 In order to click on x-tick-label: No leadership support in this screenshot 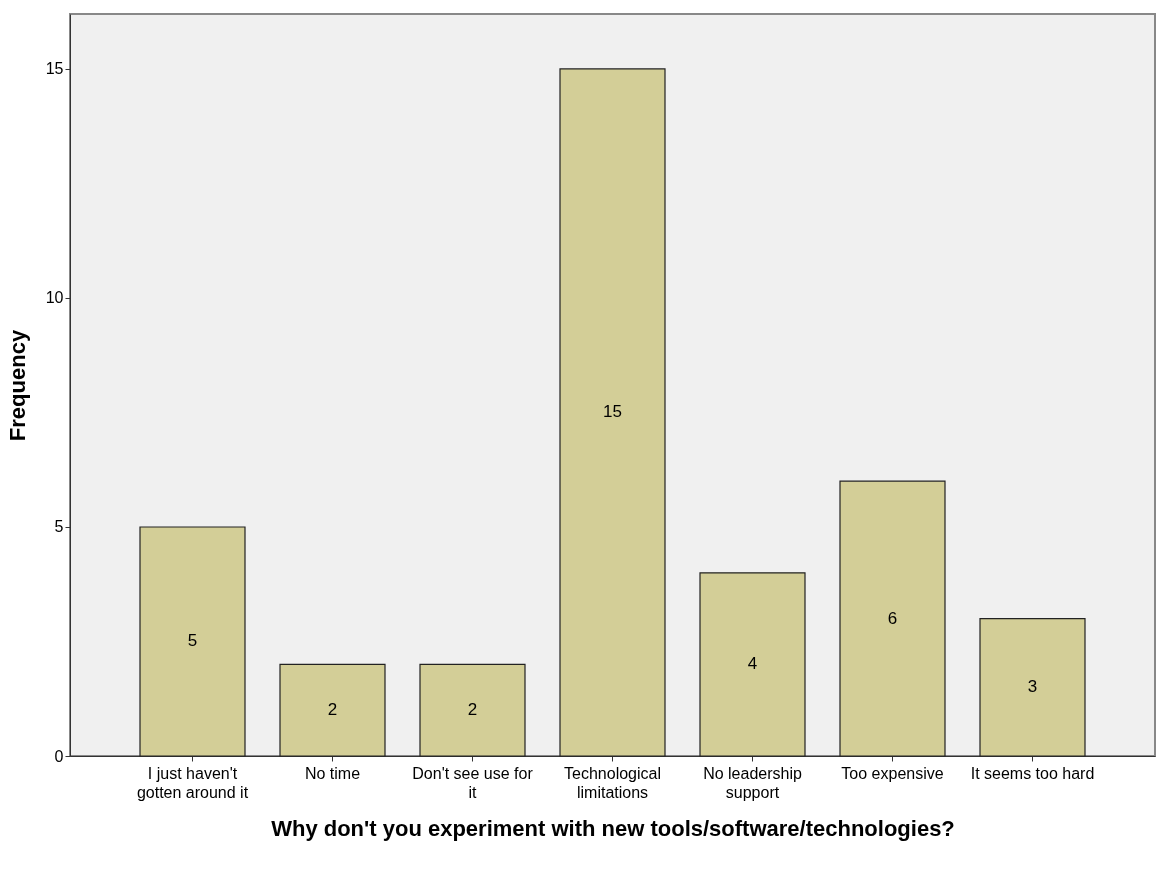, I will do `click(752, 782)`.